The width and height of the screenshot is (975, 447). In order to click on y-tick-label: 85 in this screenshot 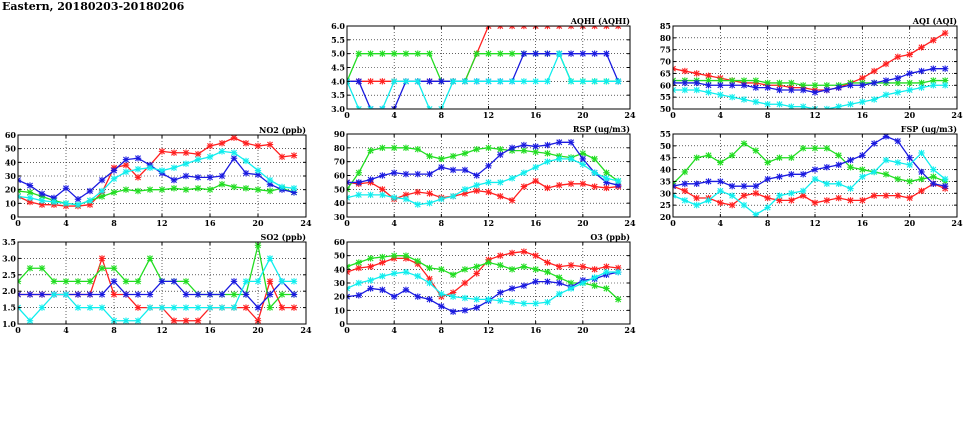, I will do `click(665, 26)`.